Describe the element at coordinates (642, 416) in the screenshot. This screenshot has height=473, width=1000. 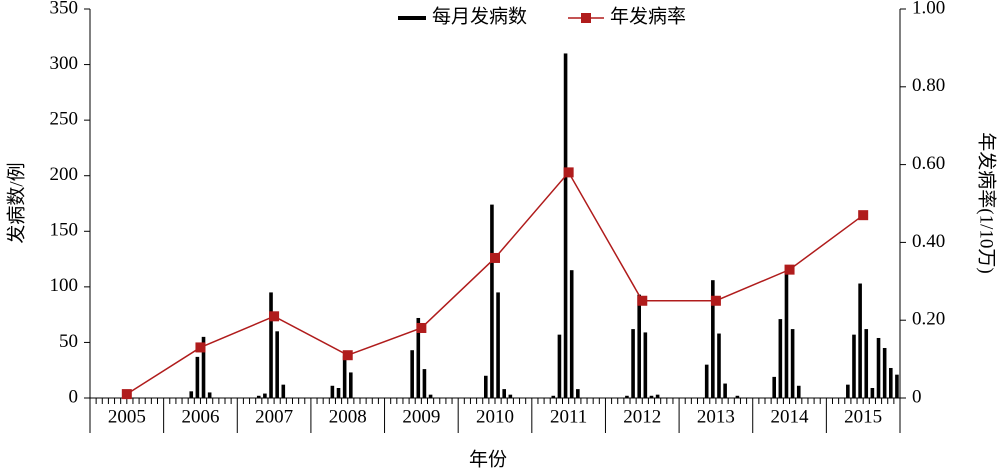
I see `x-tick-label: 2012` at that location.